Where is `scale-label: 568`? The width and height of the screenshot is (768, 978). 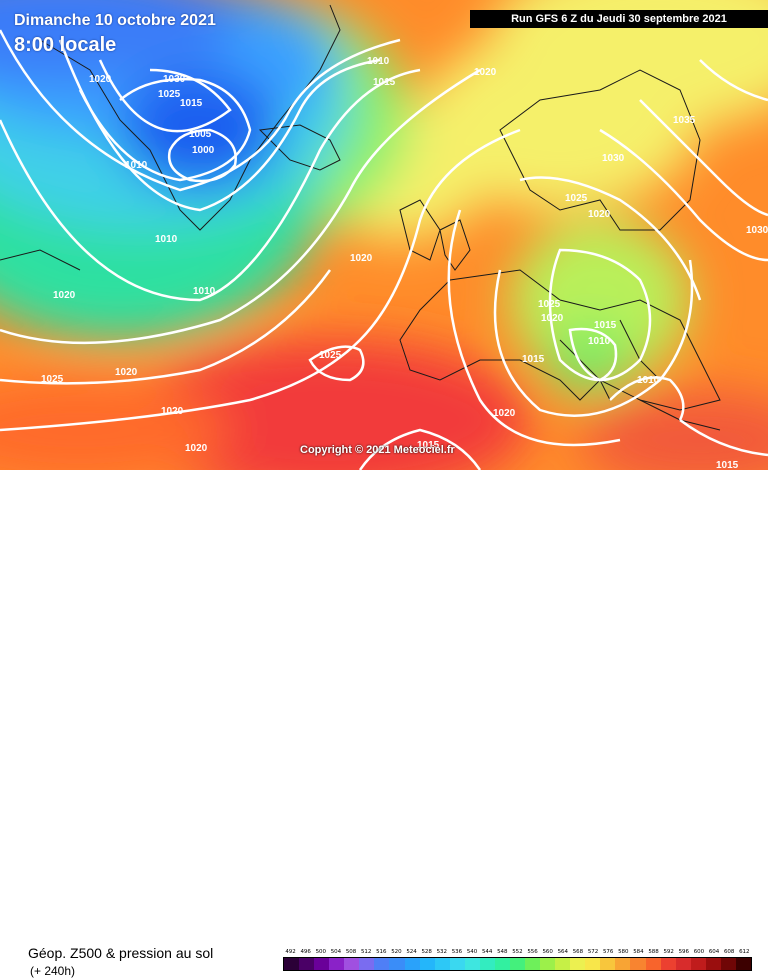 scale-label: 568 is located at coordinates (578, 952).